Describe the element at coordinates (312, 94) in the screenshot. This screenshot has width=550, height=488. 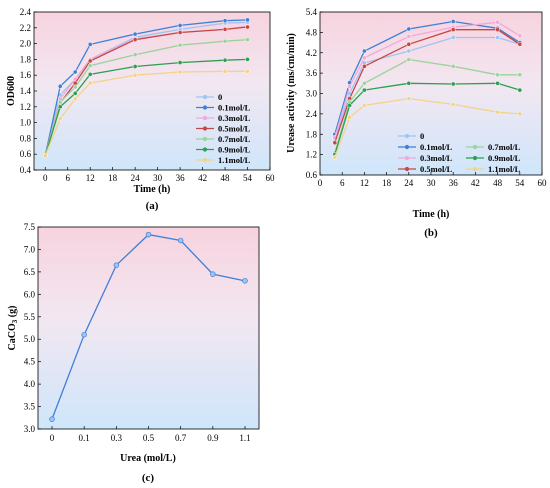
I see `chart-b-y-tick-label: 3.0` at that location.